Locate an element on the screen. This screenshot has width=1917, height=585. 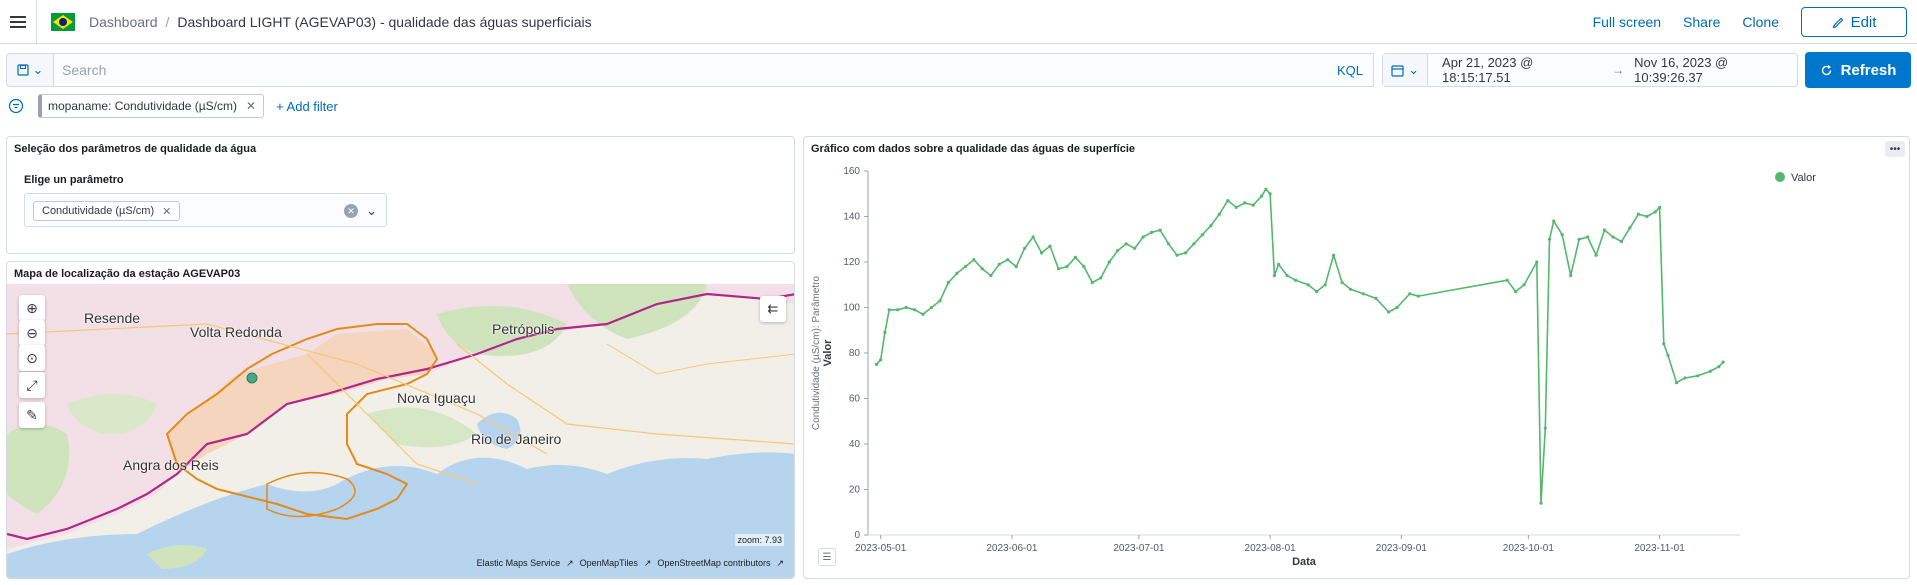
share-button: Share is located at coordinates (1702, 22).